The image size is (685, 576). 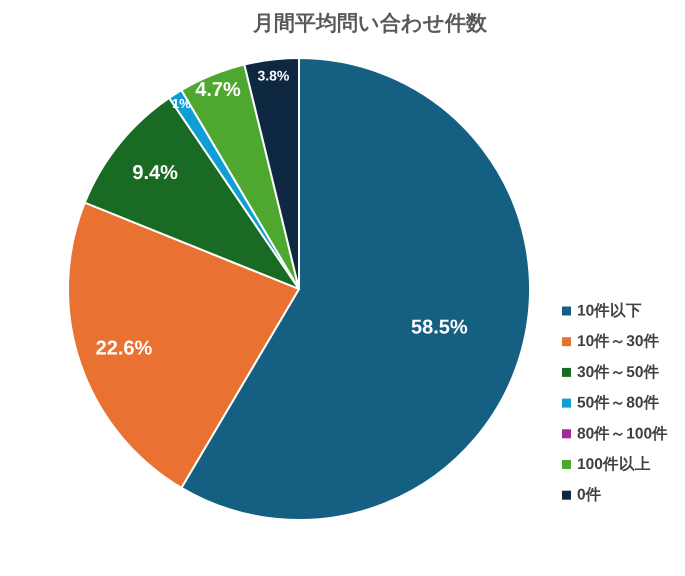 What do you see at coordinates (218, 90) in the screenshot?
I see `data-label: 4.7%` at bounding box center [218, 90].